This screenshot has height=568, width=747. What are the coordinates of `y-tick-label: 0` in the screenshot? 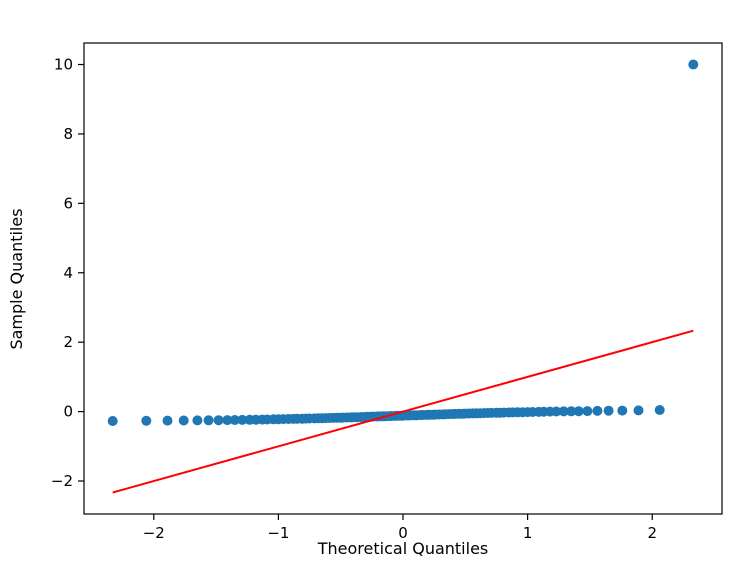 It's located at (68, 412).